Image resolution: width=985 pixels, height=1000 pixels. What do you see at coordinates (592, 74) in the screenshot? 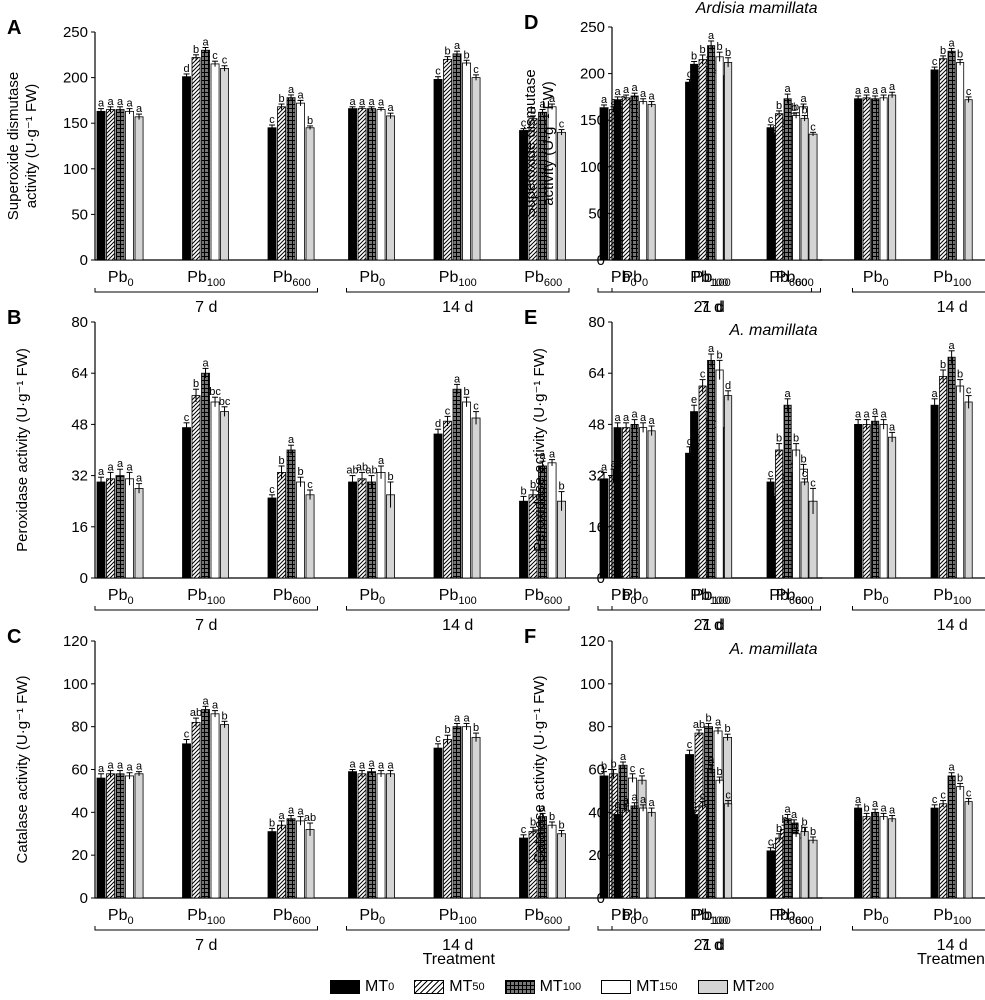
I see `y-tick-label: 200` at bounding box center [592, 74].